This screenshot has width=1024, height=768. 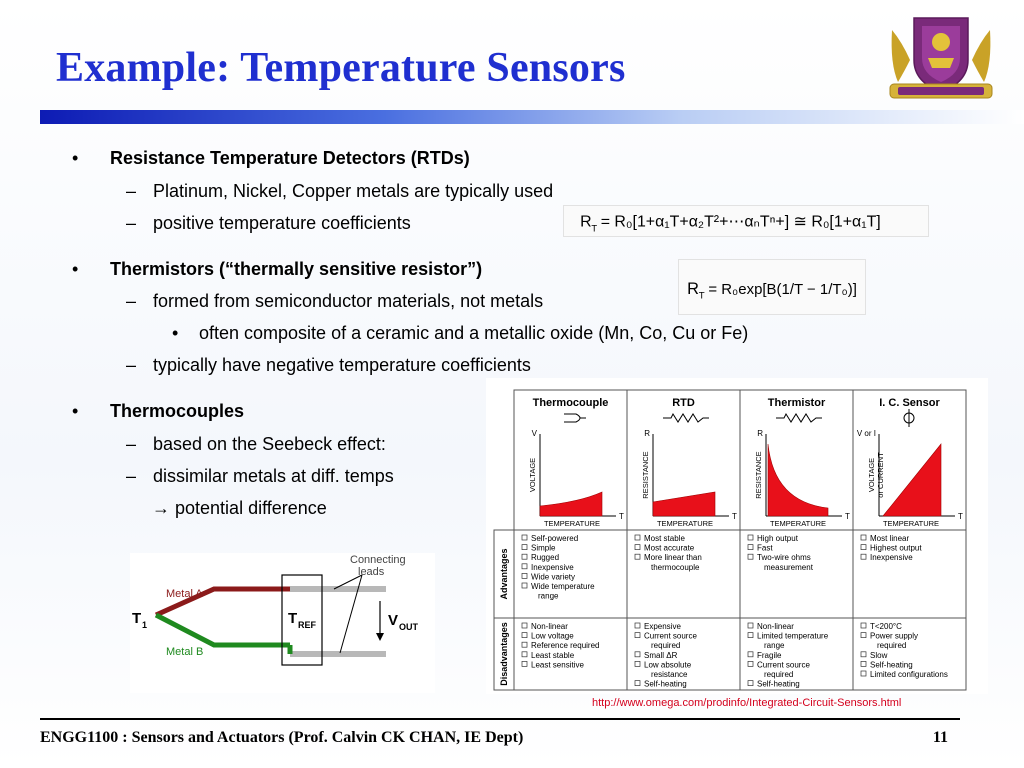 I want to click on tref-junction-box, so click(x=302, y=620).